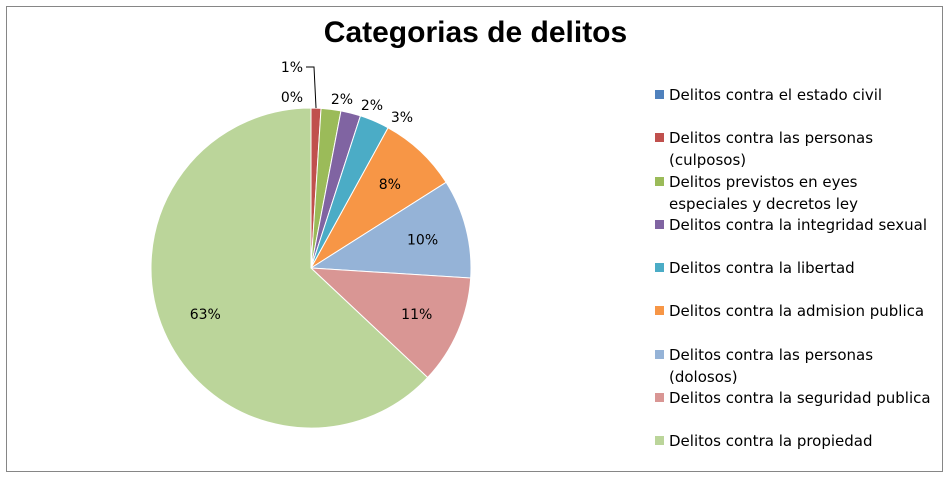 Image resolution: width=951 pixels, height=480 pixels. I want to click on data-label-delitos-contra-las-personas-culposos: 1%, so click(292, 68).